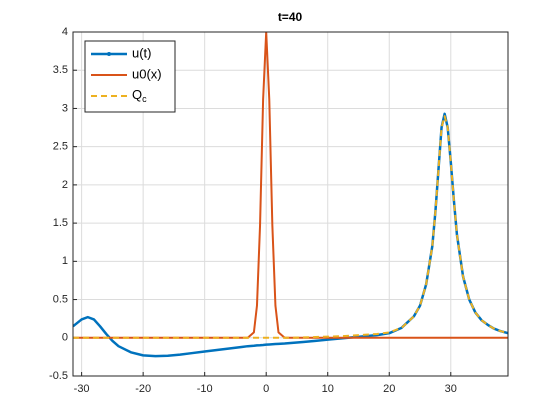  I want to click on x-tick-label: -20, so click(143, 389).